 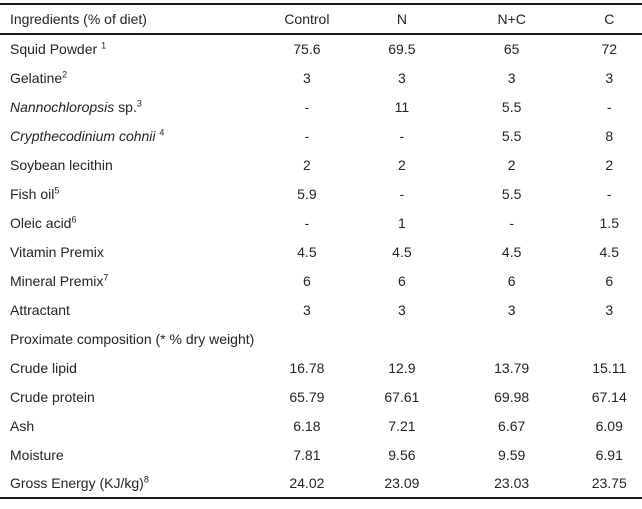 I want to click on table-row: Fish oil5 5.9 - 5.5 -, so click(x=321, y=193).